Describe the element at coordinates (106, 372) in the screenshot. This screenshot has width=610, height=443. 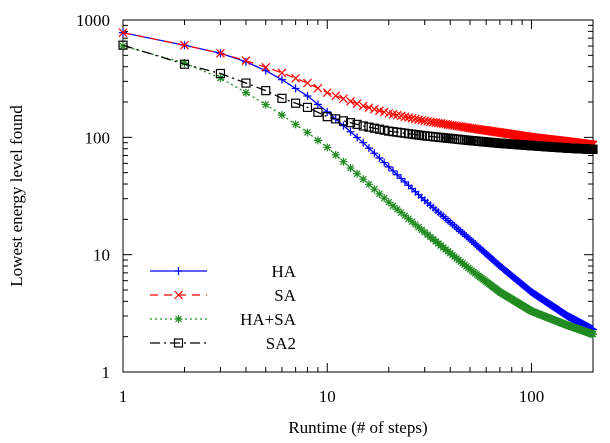
I see `y-tick-label: 1` at that location.